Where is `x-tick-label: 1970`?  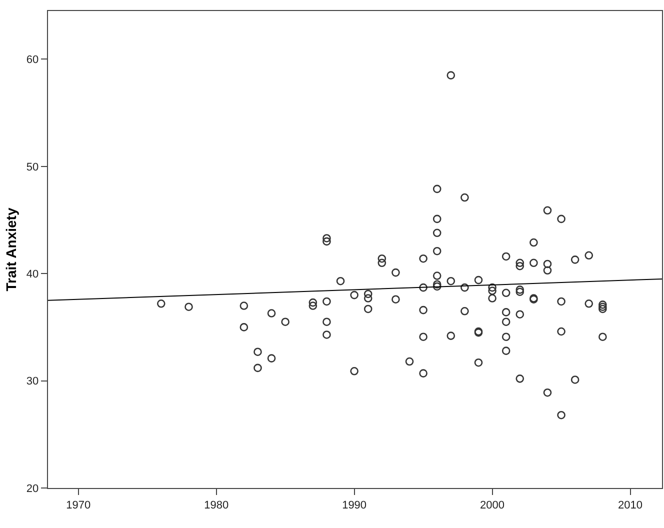
x-tick-label: 1970 is located at coordinates (78, 505).